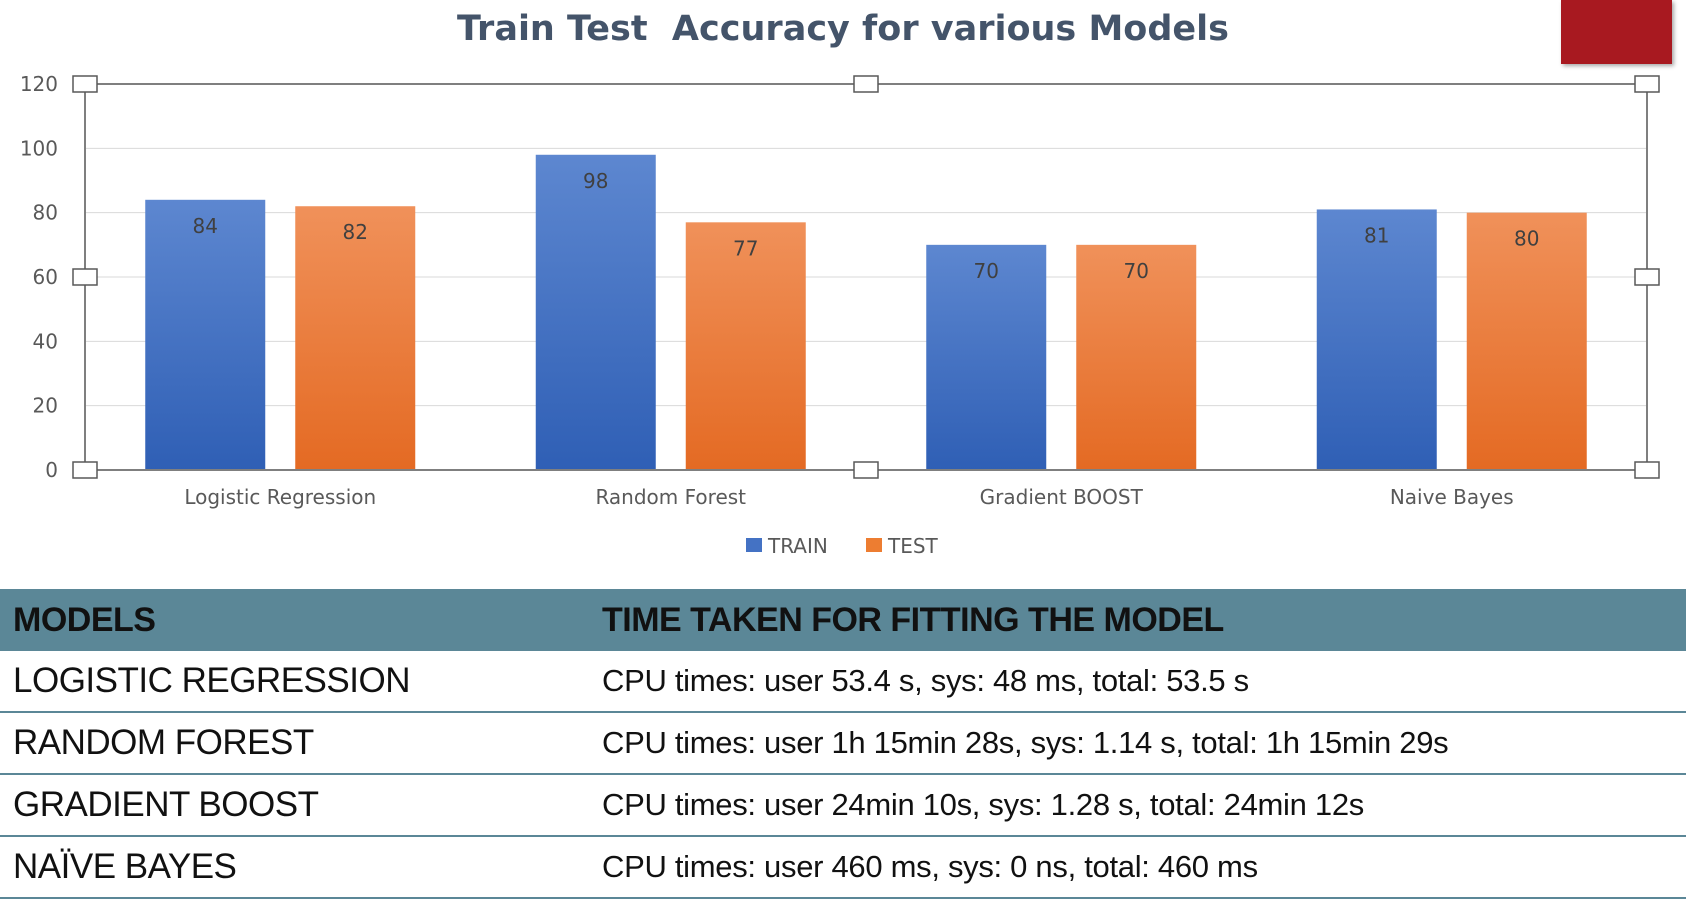 The image size is (1686, 899). I want to click on data-label: 80, so click(1526, 239).